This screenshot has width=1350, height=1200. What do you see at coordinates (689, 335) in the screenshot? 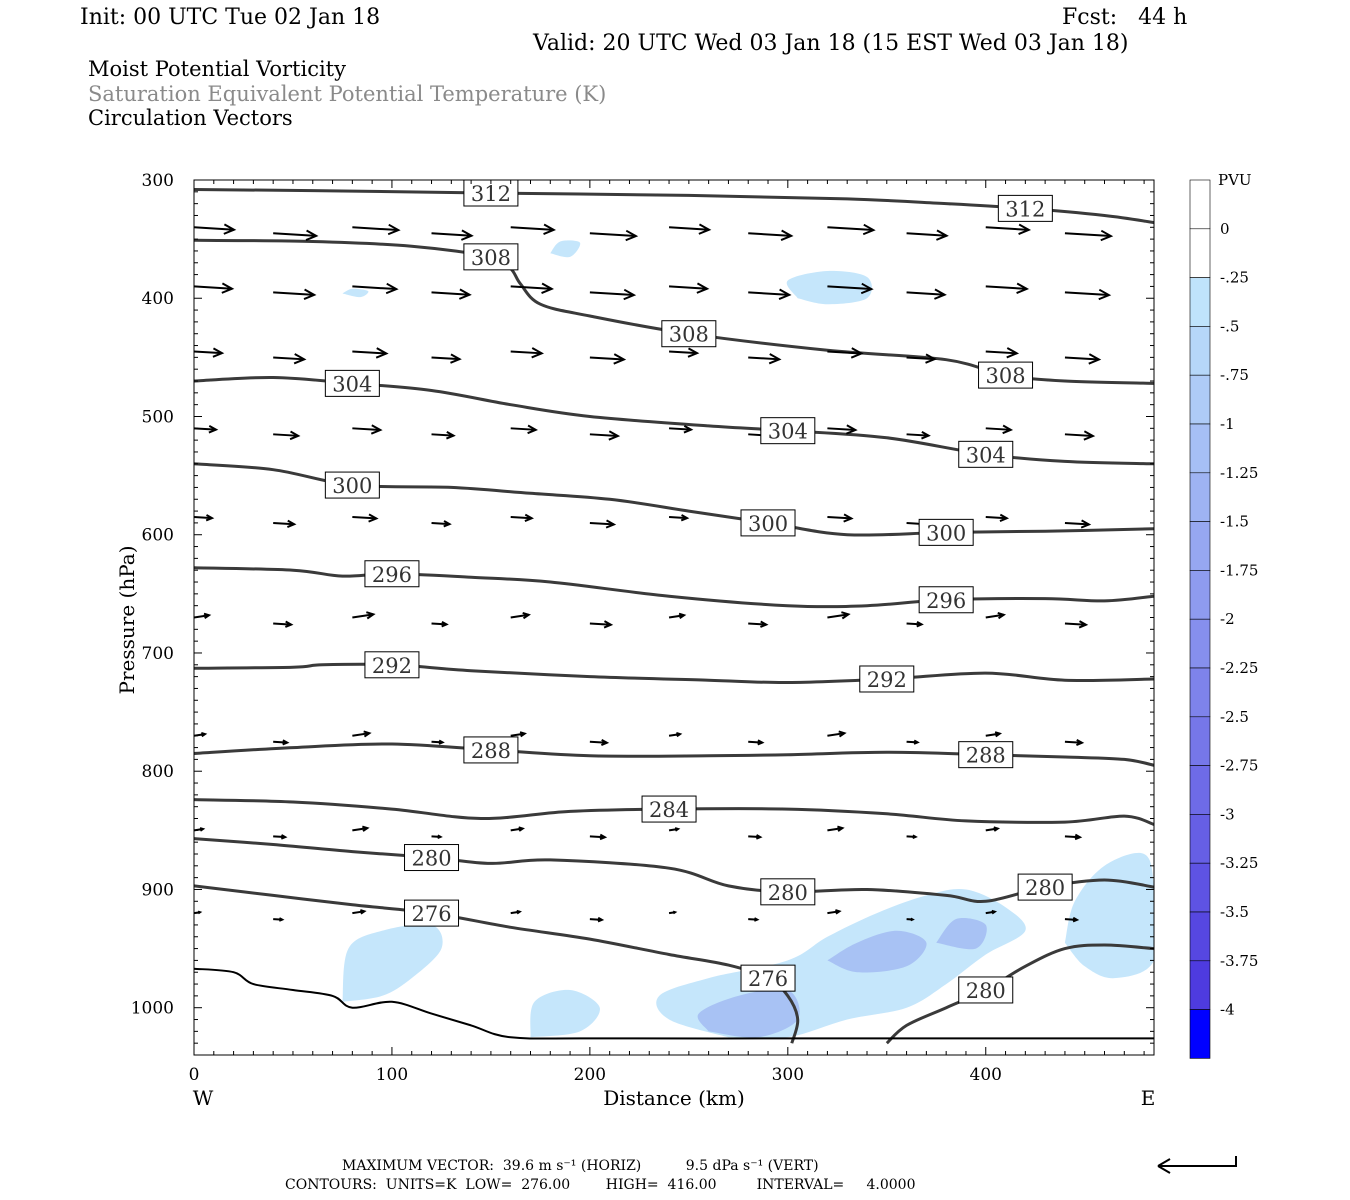
I see `contour-label: 308` at bounding box center [689, 335].